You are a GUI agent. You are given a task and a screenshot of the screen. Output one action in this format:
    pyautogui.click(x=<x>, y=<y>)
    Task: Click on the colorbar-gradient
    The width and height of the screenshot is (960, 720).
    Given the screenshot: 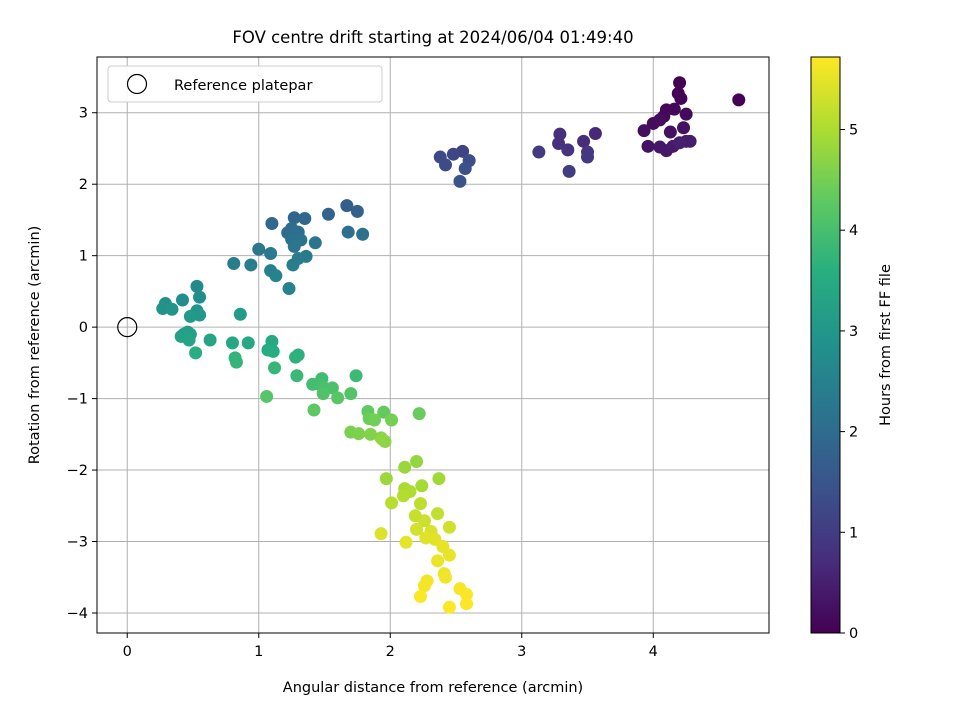 What is the action you would take?
    pyautogui.click(x=825, y=345)
    